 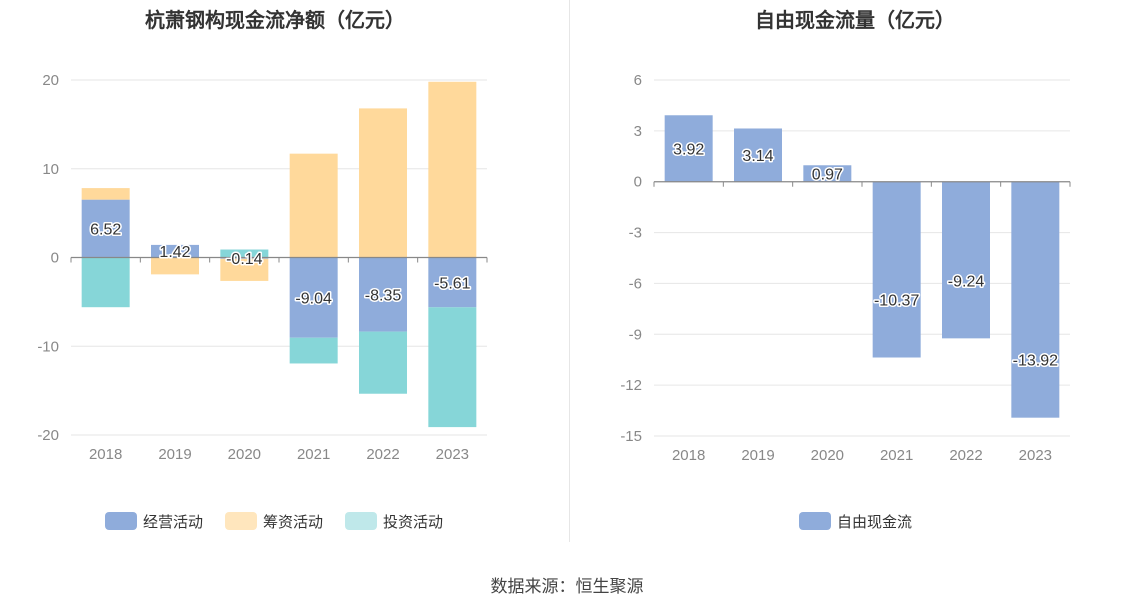 What do you see at coordinates (631, 385) in the screenshot?
I see `y-tick-label: -12` at bounding box center [631, 385].